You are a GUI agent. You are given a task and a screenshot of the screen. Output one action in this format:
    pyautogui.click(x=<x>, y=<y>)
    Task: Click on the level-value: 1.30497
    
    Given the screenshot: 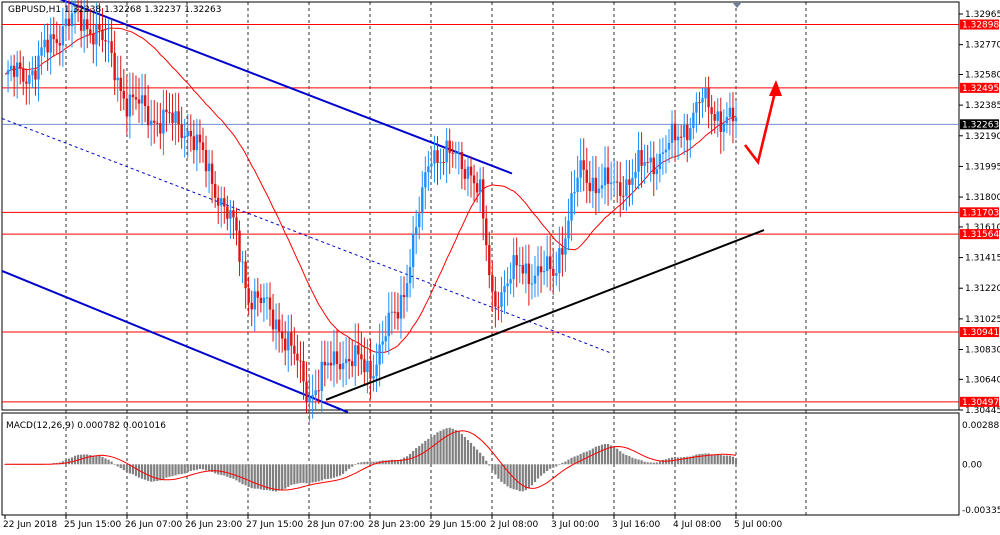 What is the action you would take?
    pyautogui.click(x=980, y=403)
    